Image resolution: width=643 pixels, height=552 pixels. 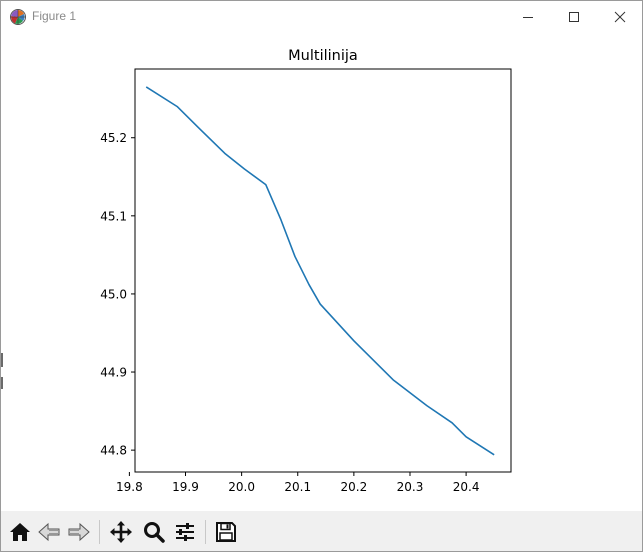 I want to click on title-bar: Figure 1, so click(x=321, y=16).